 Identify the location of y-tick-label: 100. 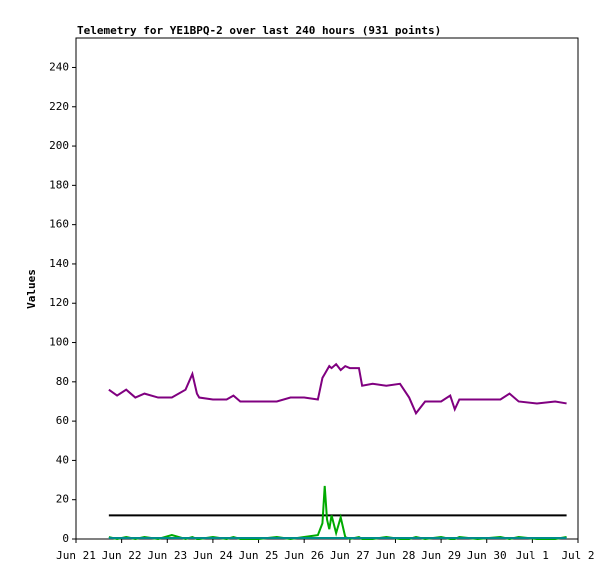
(59, 342).